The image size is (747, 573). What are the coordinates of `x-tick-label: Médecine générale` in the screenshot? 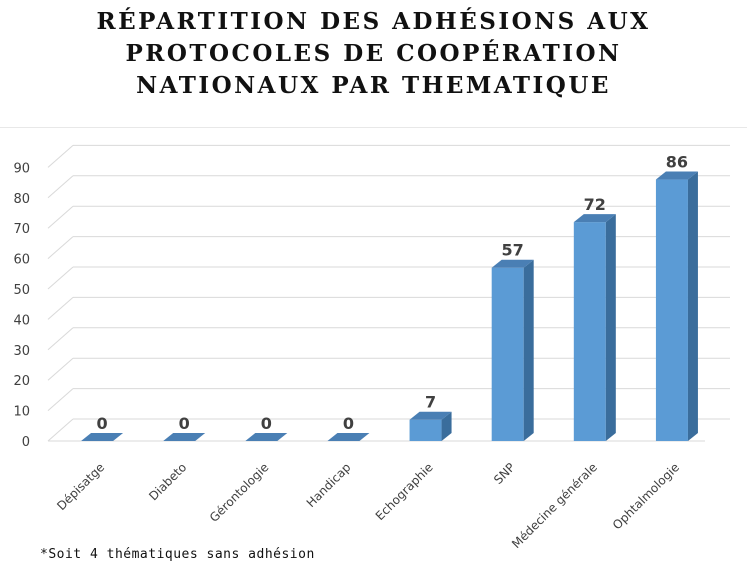 It's located at (554, 505).